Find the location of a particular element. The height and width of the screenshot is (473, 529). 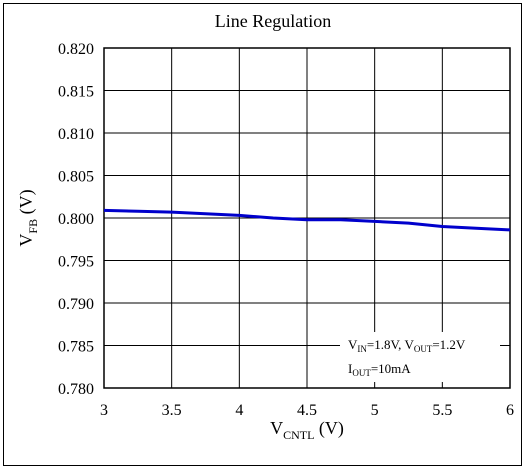

x-tick-label: 5.5 is located at coordinates (442, 410).